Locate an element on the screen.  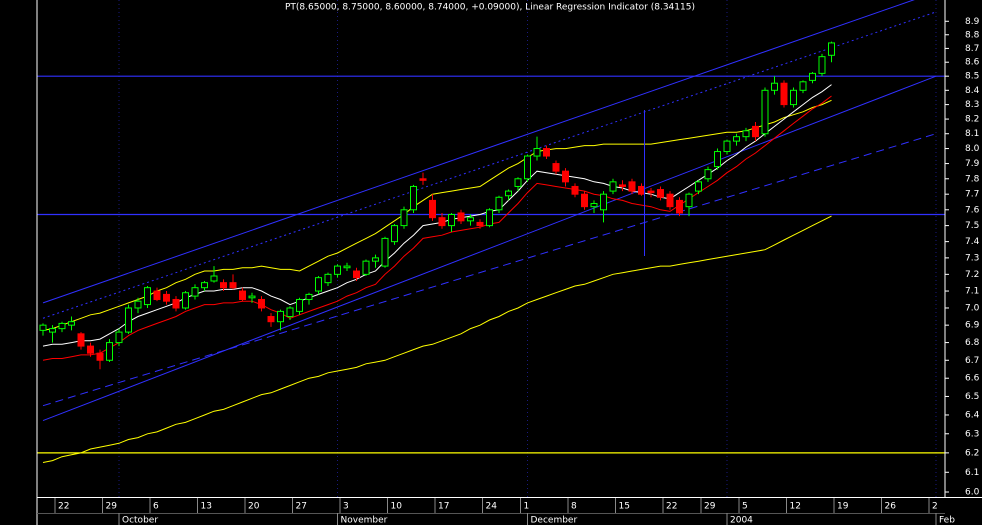
x-tick-label: 24 is located at coordinates (492, 507).